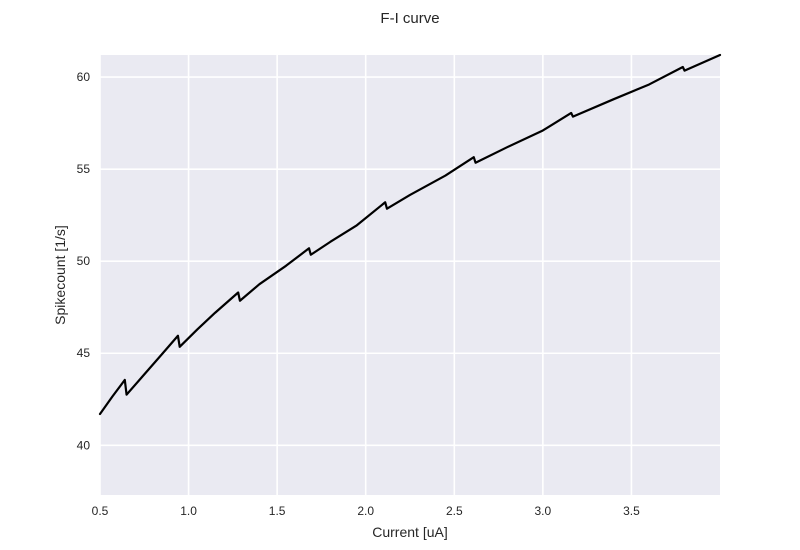 The image size is (800, 550). What do you see at coordinates (60, 275) in the screenshot?
I see `y-axis-label: Spikecount [1/s]` at bounding box center [60, 275].